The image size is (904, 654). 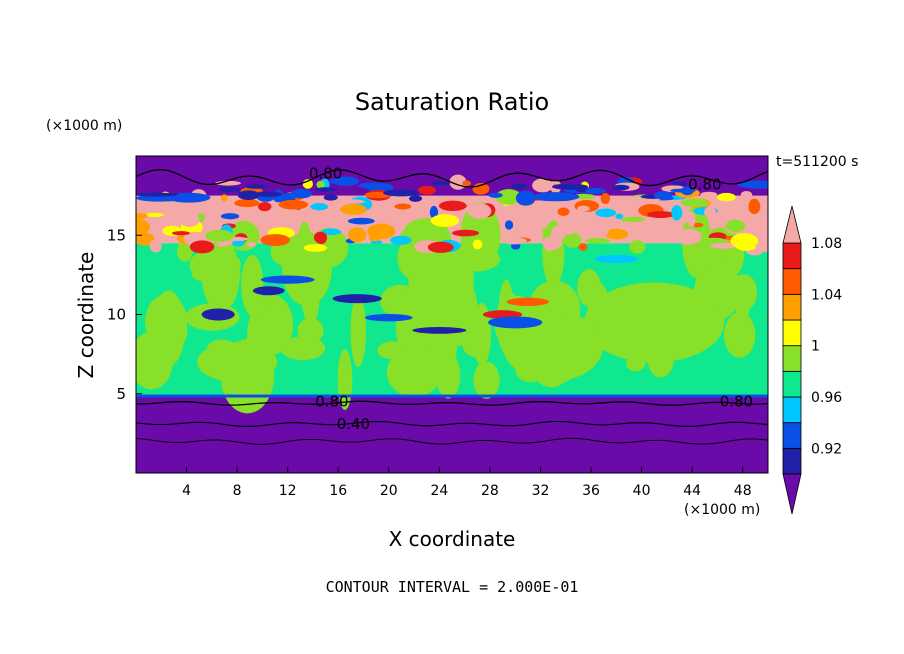 I want to click on y-tick-label: 5, so click(x=121, y=394).